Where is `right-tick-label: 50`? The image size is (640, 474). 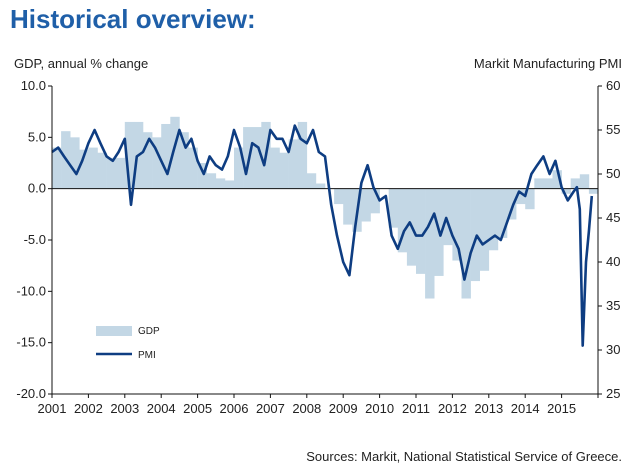
right-tick-label: 50 is located at coordinates (613, 173).